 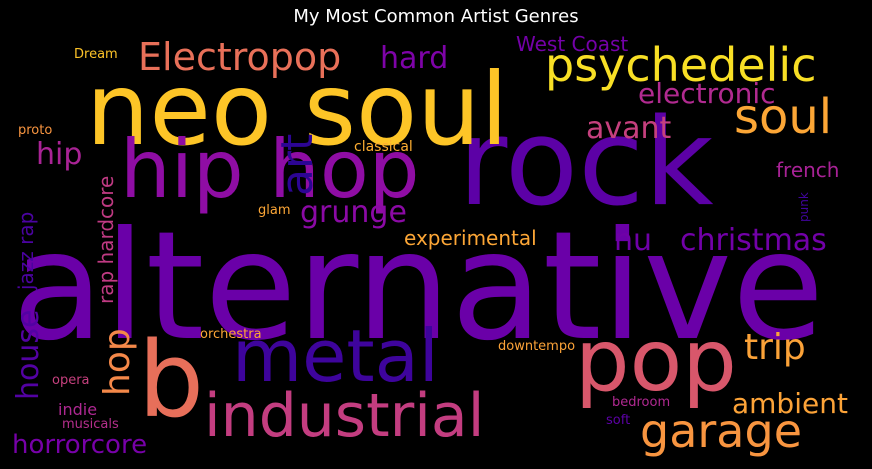 What do you see at coordinates (297, 109) in the screenshot?
I see `word-neo-soul: neo soul` at bounding box center [297, 109].